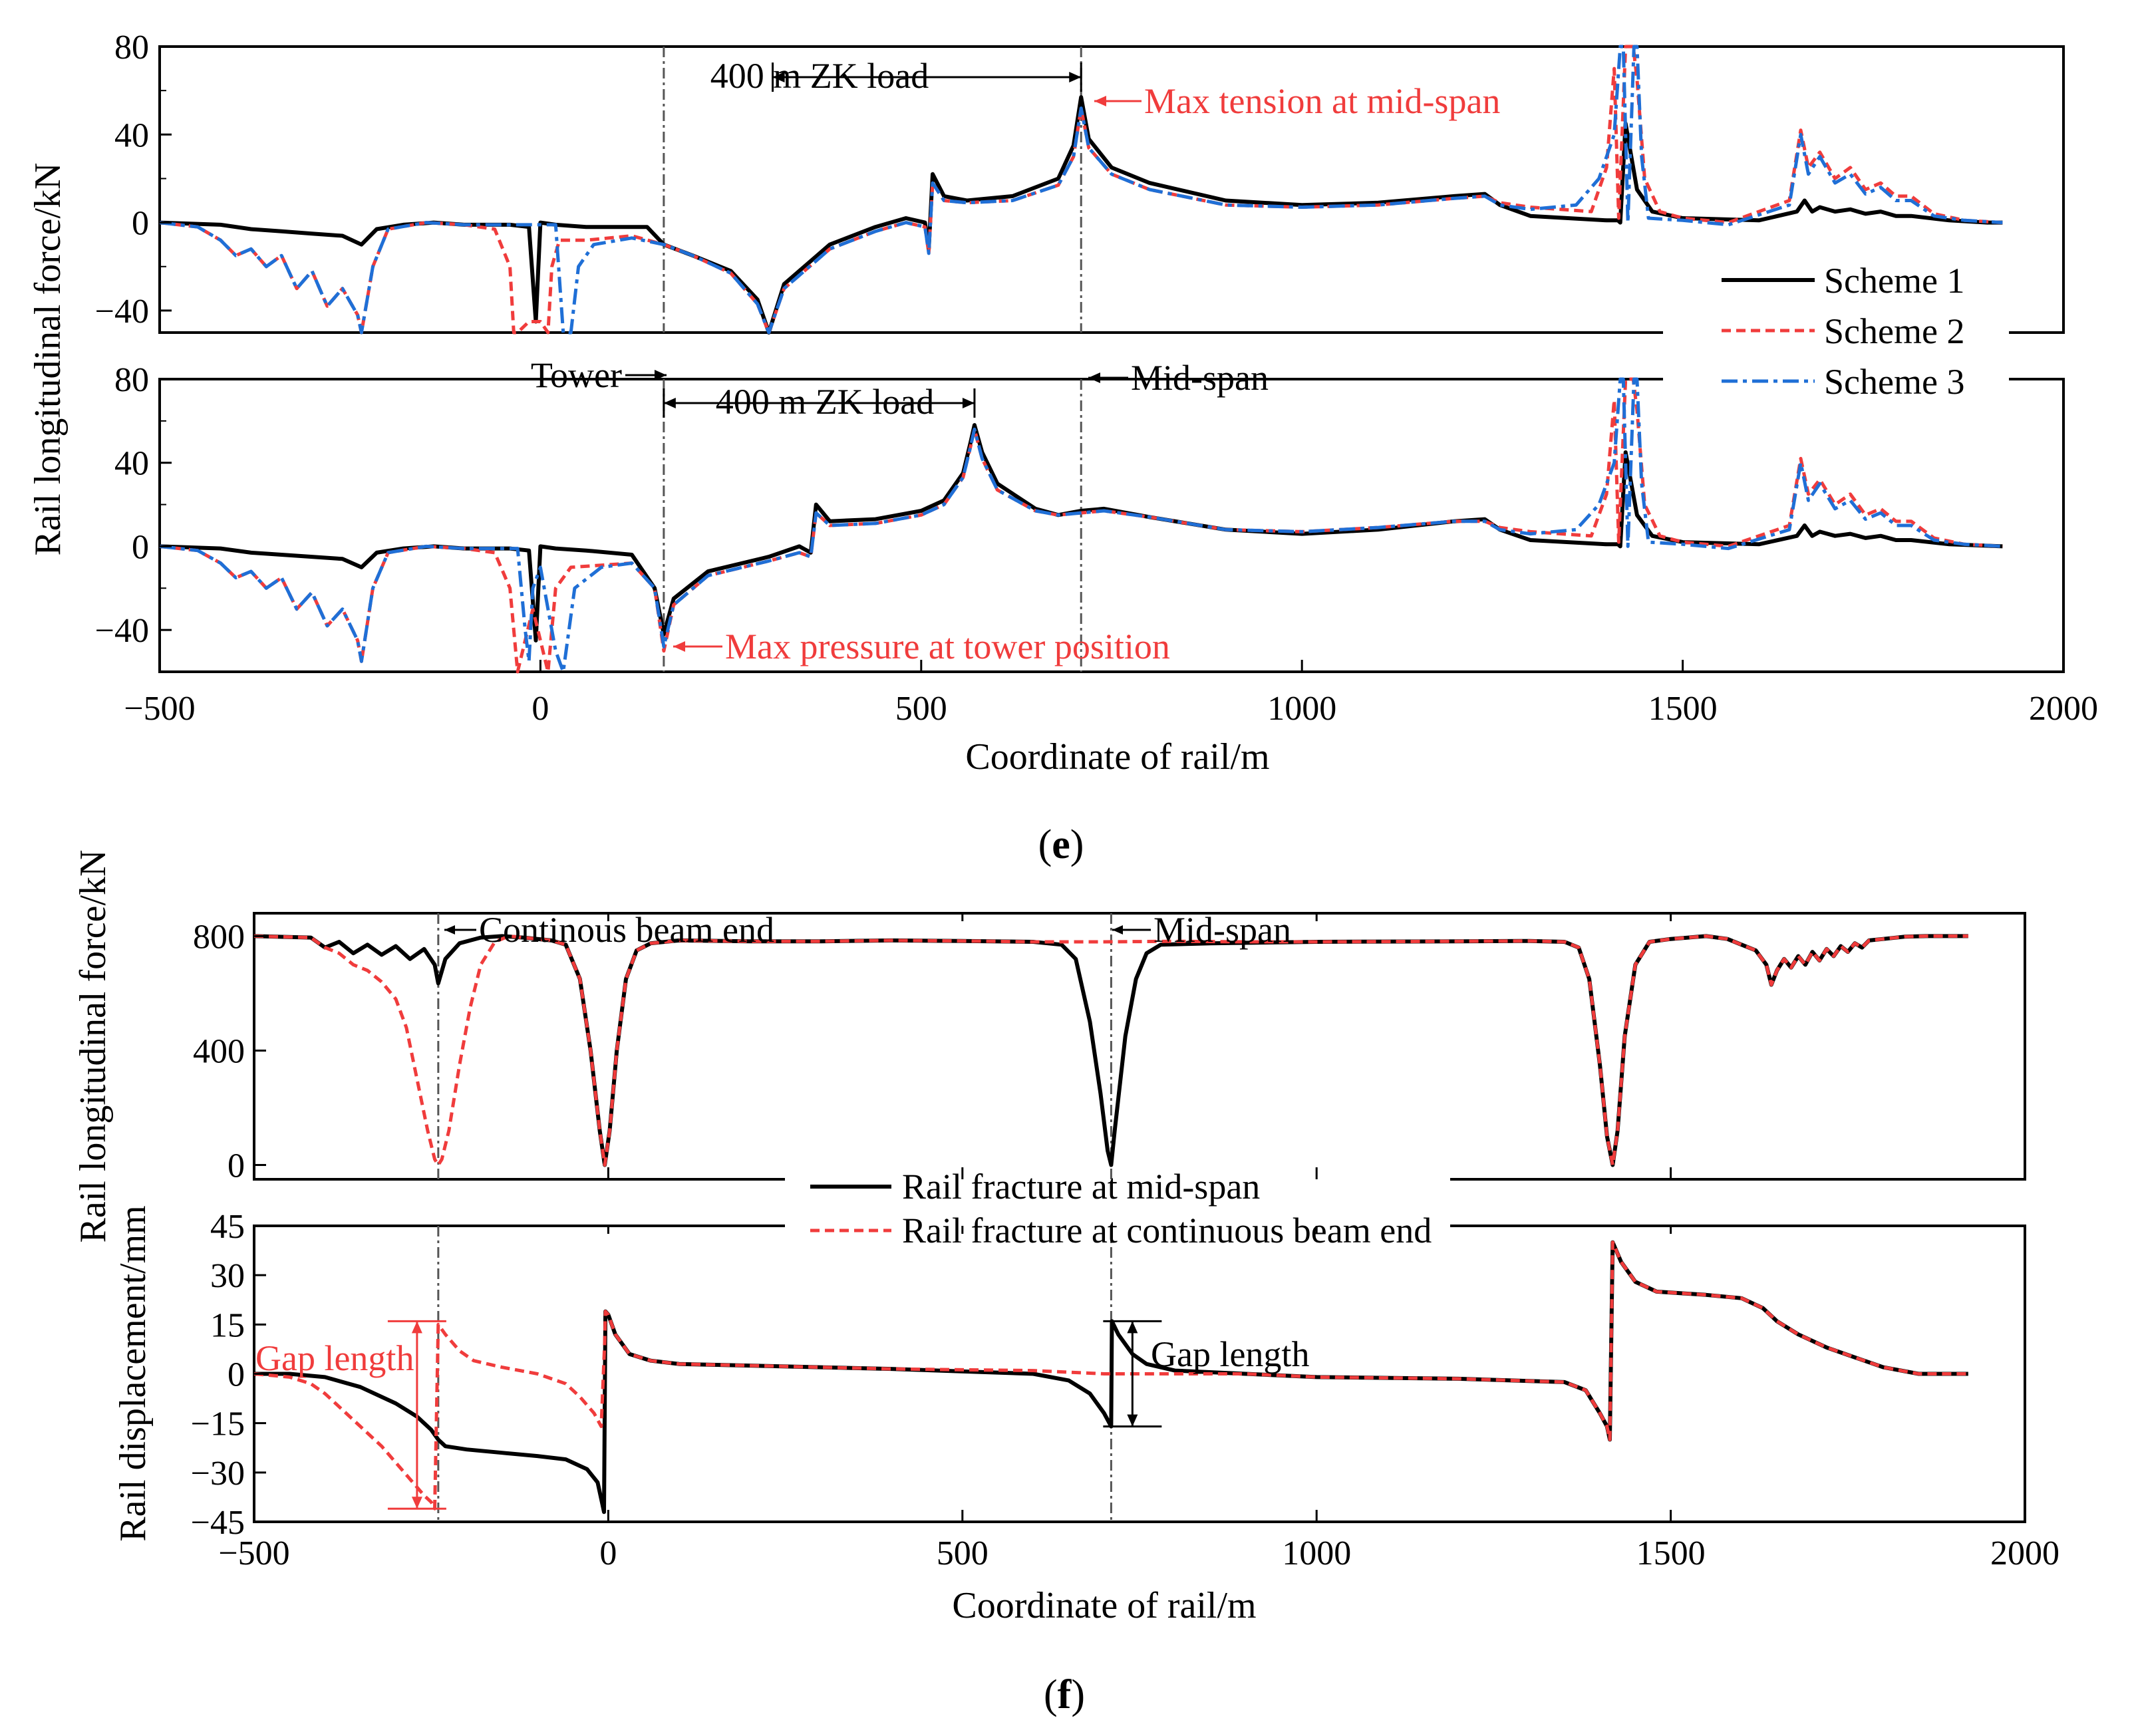 The height and width of the screenshot is (1736, 2134). Describe the element at coordinates (1230, 1354) in the screenshot. I see `f-gap-right-label: Gap length` at that location.